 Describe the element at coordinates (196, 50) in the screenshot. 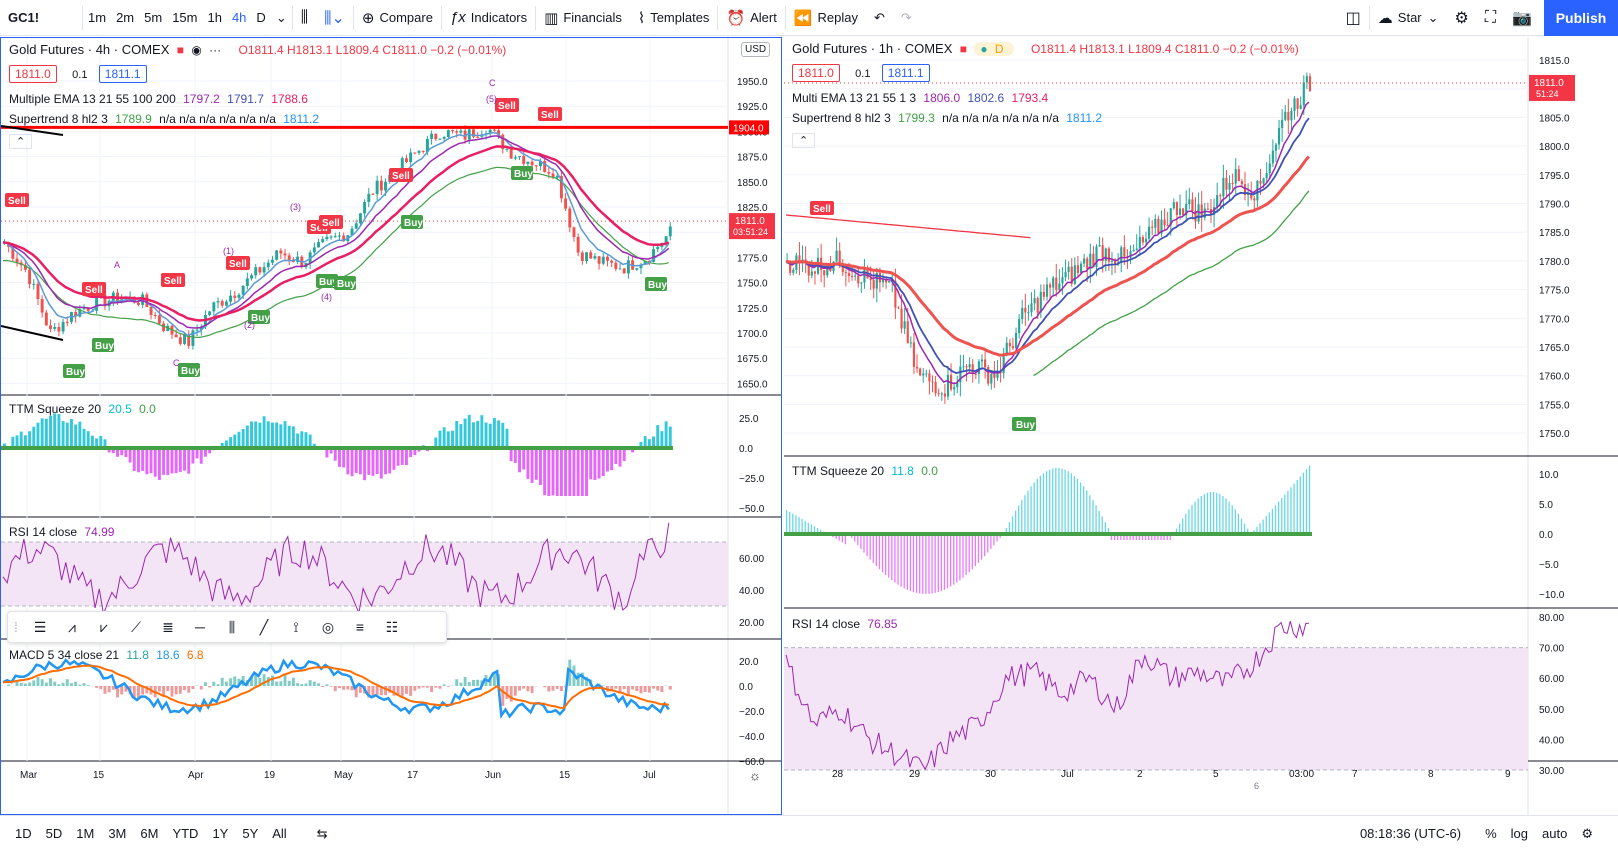

I see `eye-icon: ◉` at that location.